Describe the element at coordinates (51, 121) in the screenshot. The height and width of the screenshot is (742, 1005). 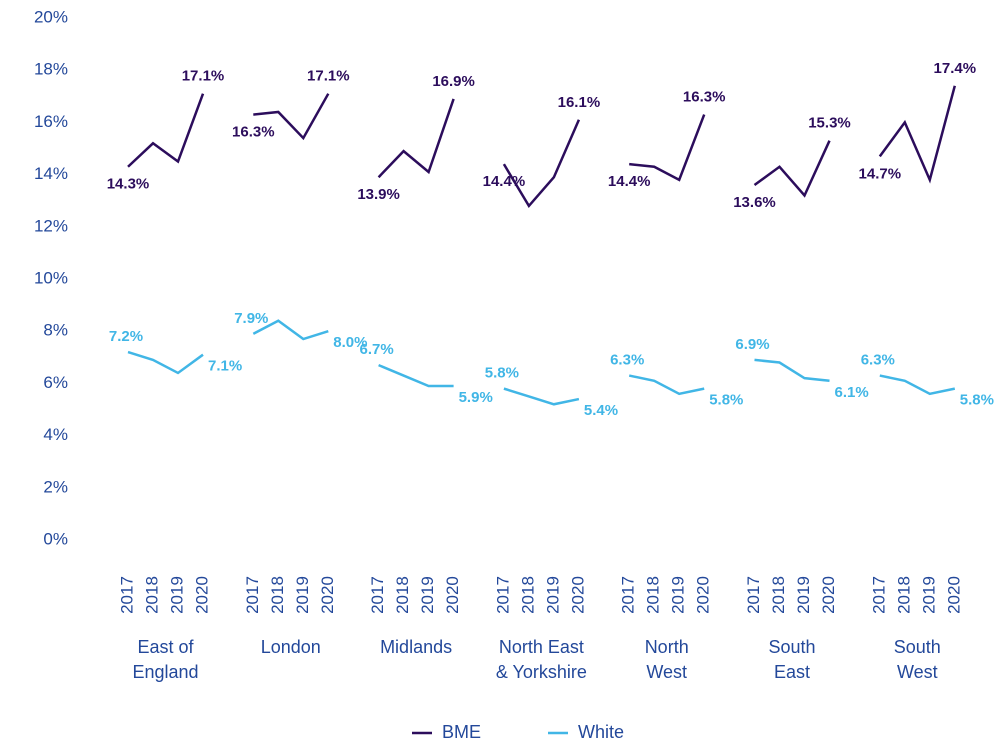
I see `y-tick-label: 16%` at that location.